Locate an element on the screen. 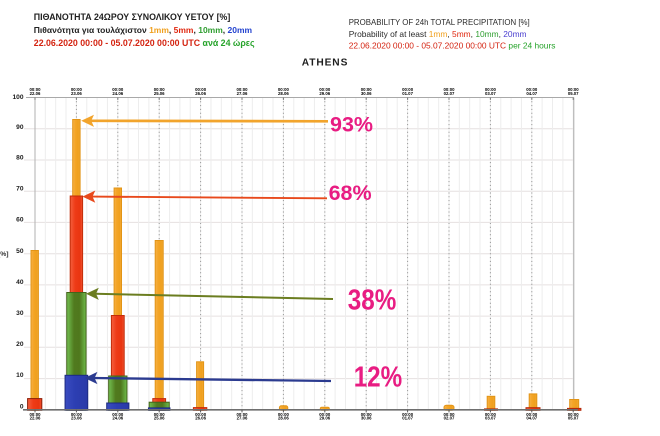  svg-text: 50 is located at coordinates (20, 251).